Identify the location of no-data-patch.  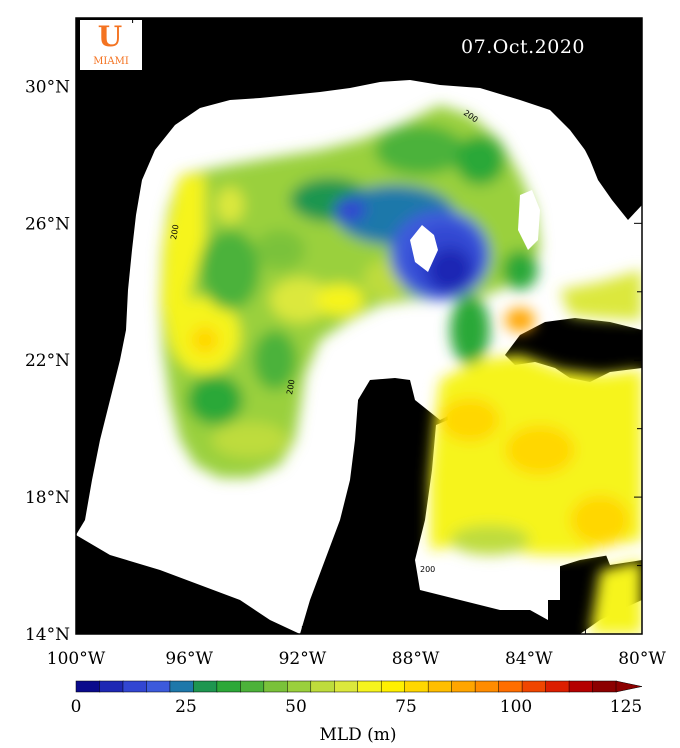
(424, 248).